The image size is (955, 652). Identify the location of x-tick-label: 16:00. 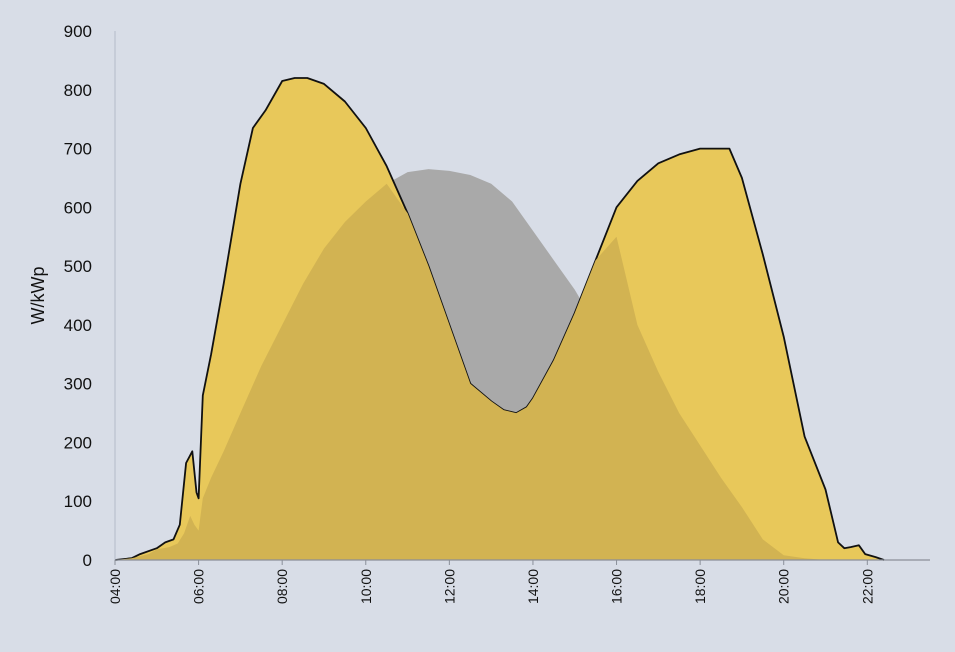
(617, 586).